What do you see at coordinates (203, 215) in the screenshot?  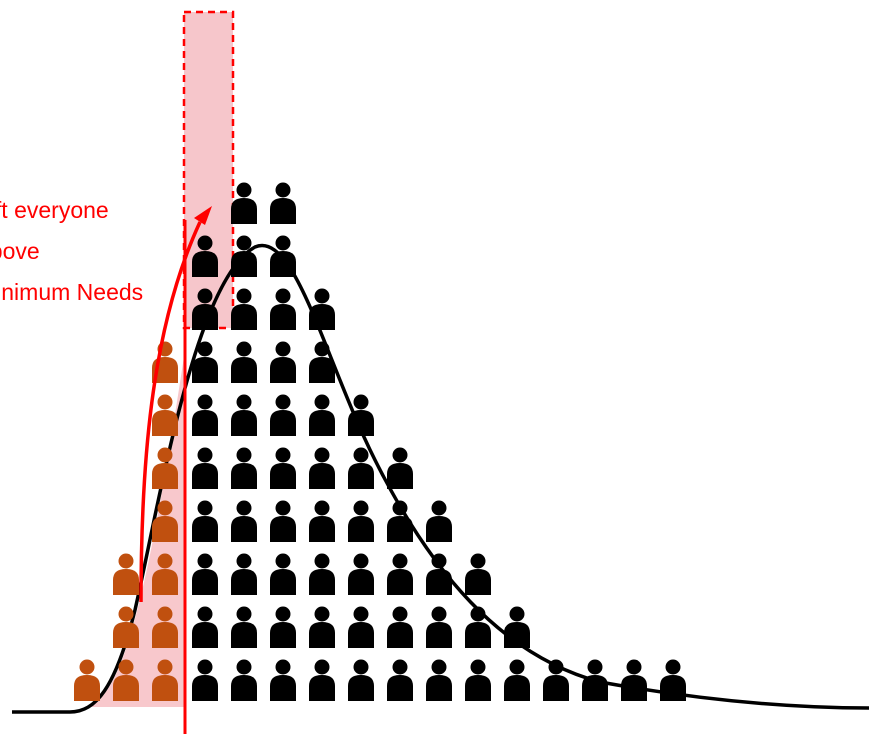 I see `arrow-head` at bounding box center [203, 215].